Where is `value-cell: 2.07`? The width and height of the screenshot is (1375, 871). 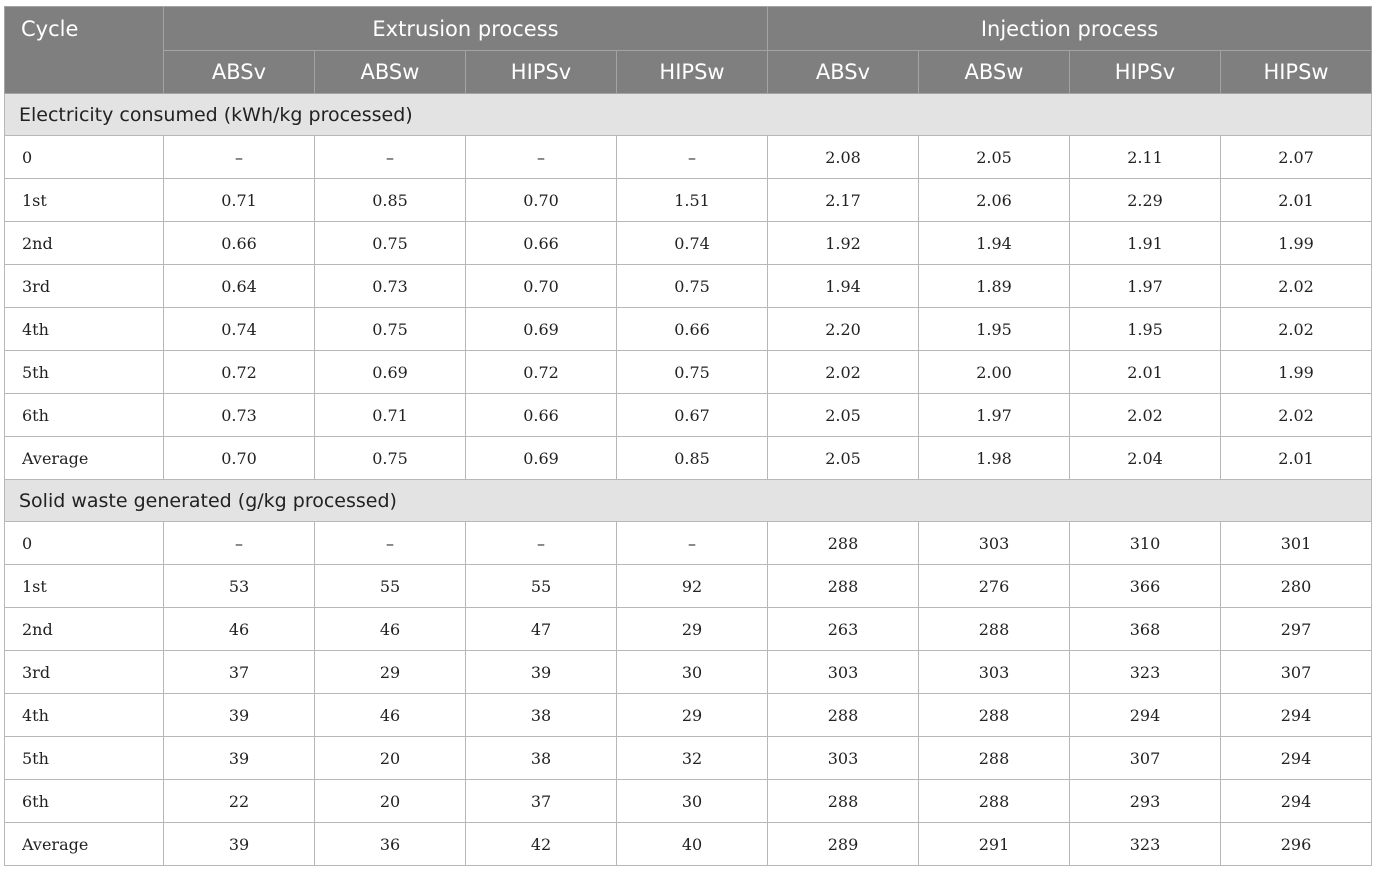 value-cell: 2.07 is located at coordinates (1296, 157).